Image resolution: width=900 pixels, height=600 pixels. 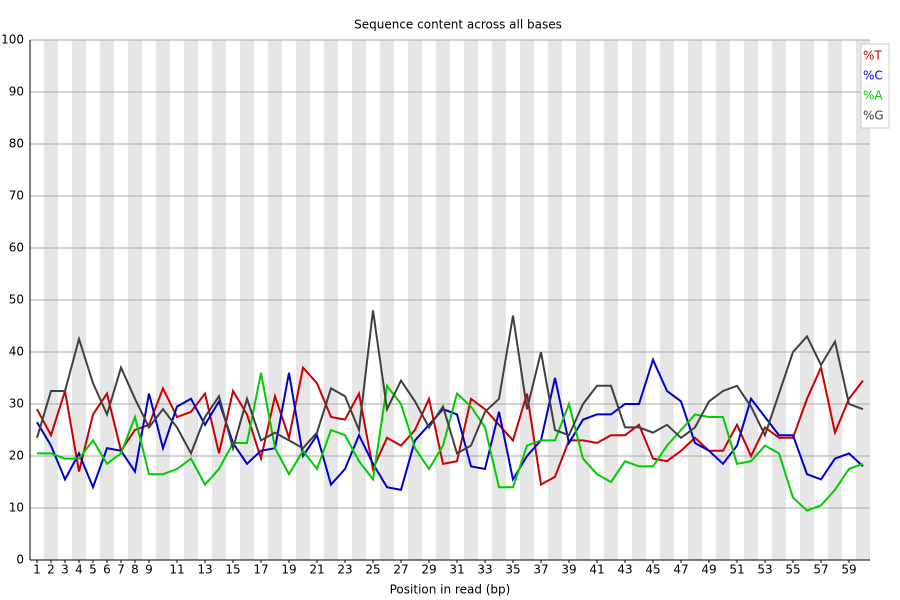 I want to click on x-tick-label: 17, so click(x=260, y=570).